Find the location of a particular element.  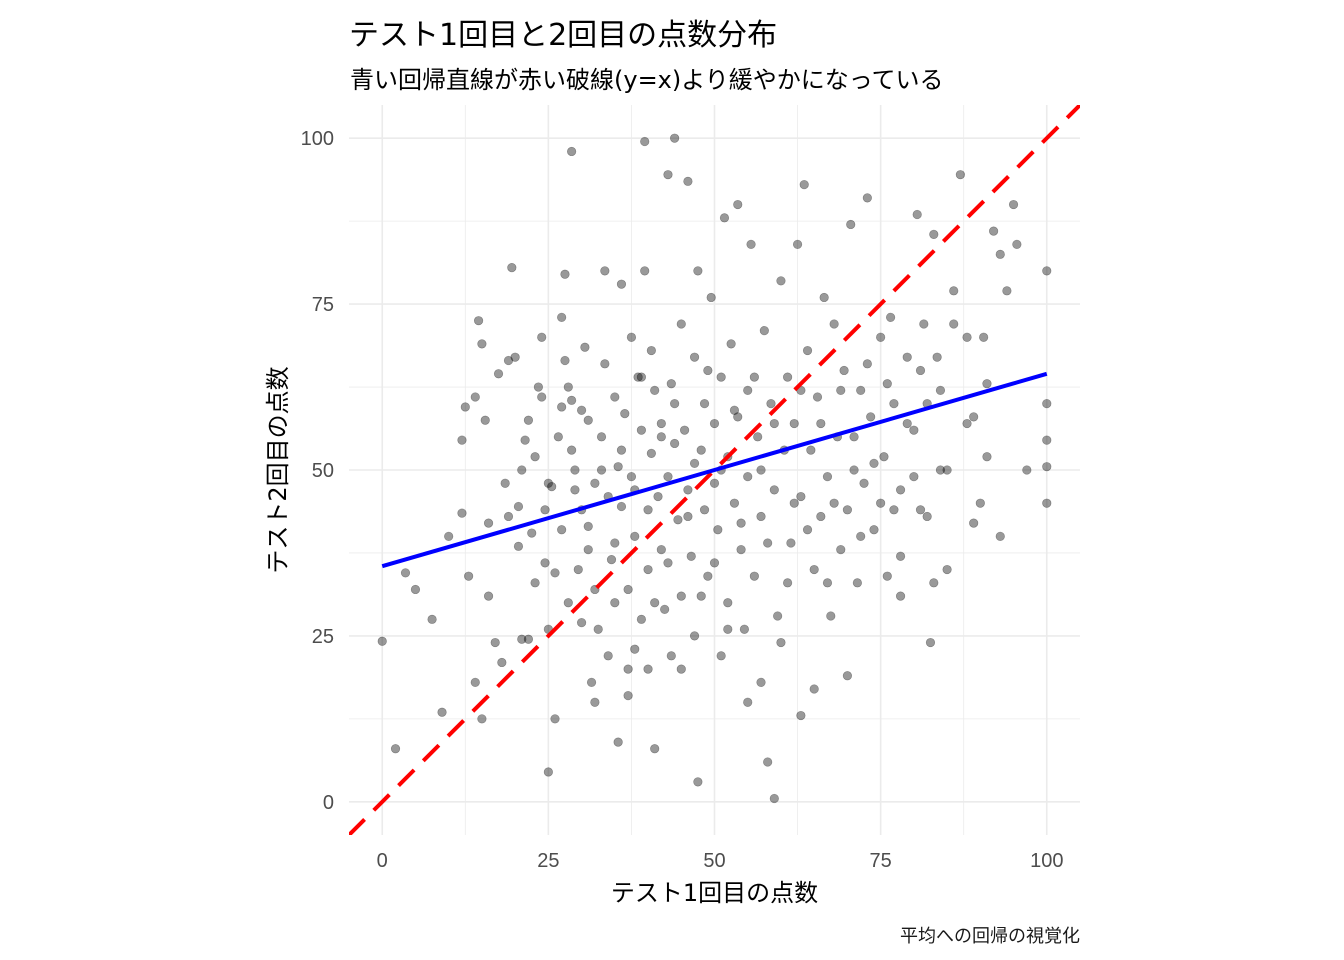

x-tick-label: 100 is located at coordinates (1046, 861).